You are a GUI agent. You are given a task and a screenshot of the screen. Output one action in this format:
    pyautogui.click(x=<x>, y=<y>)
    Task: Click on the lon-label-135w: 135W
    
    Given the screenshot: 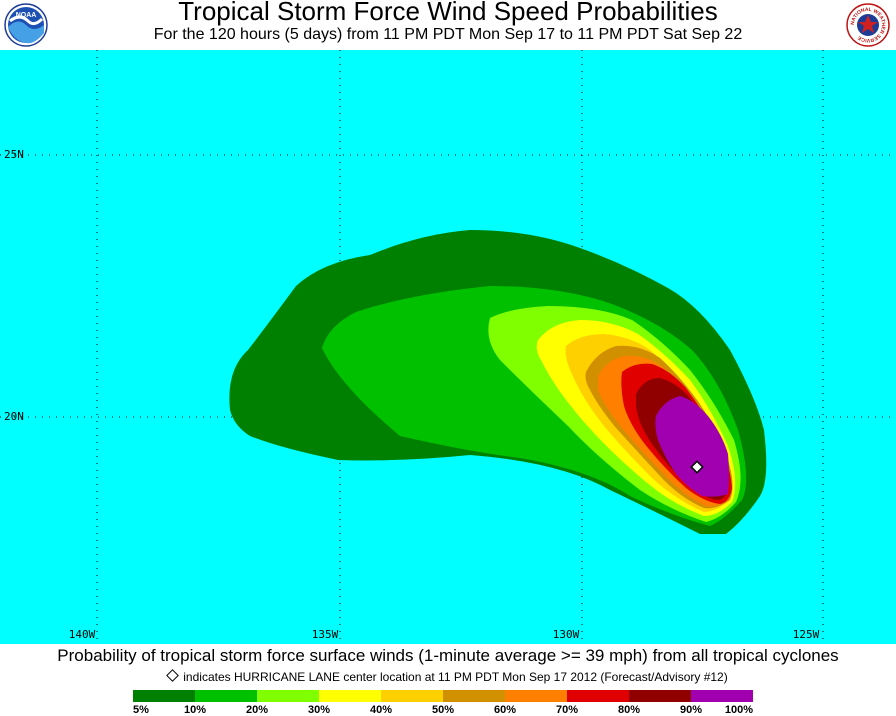 What is the action you would take?
    pyautogui.click(x=325, y=634)
    